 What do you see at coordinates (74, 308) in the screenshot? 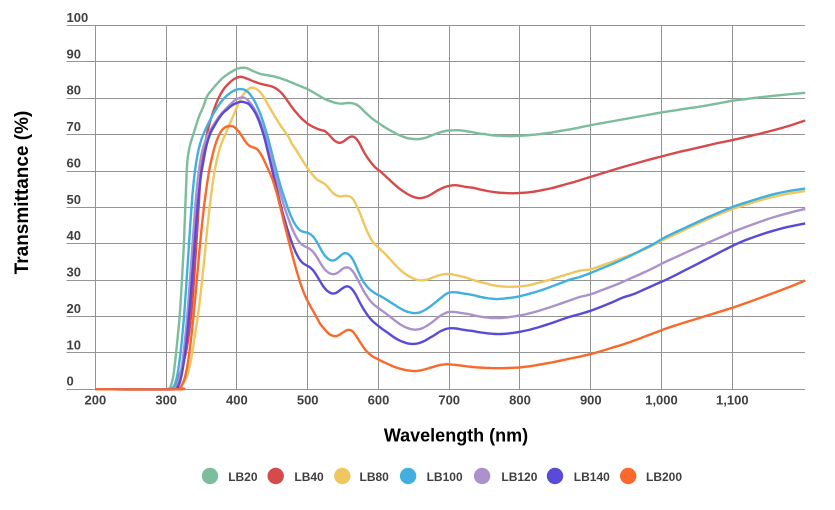
I see `svg-text: 20` at bounding box center [74, 308].